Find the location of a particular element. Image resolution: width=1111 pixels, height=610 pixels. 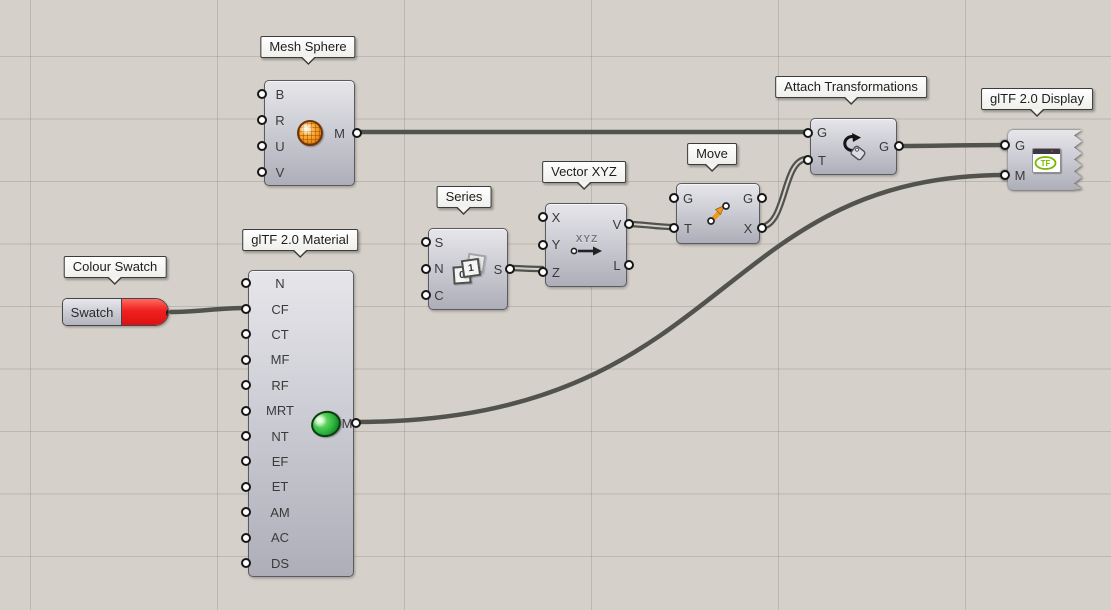

gltf-display-port-g is located at coordinates (1005, 144).